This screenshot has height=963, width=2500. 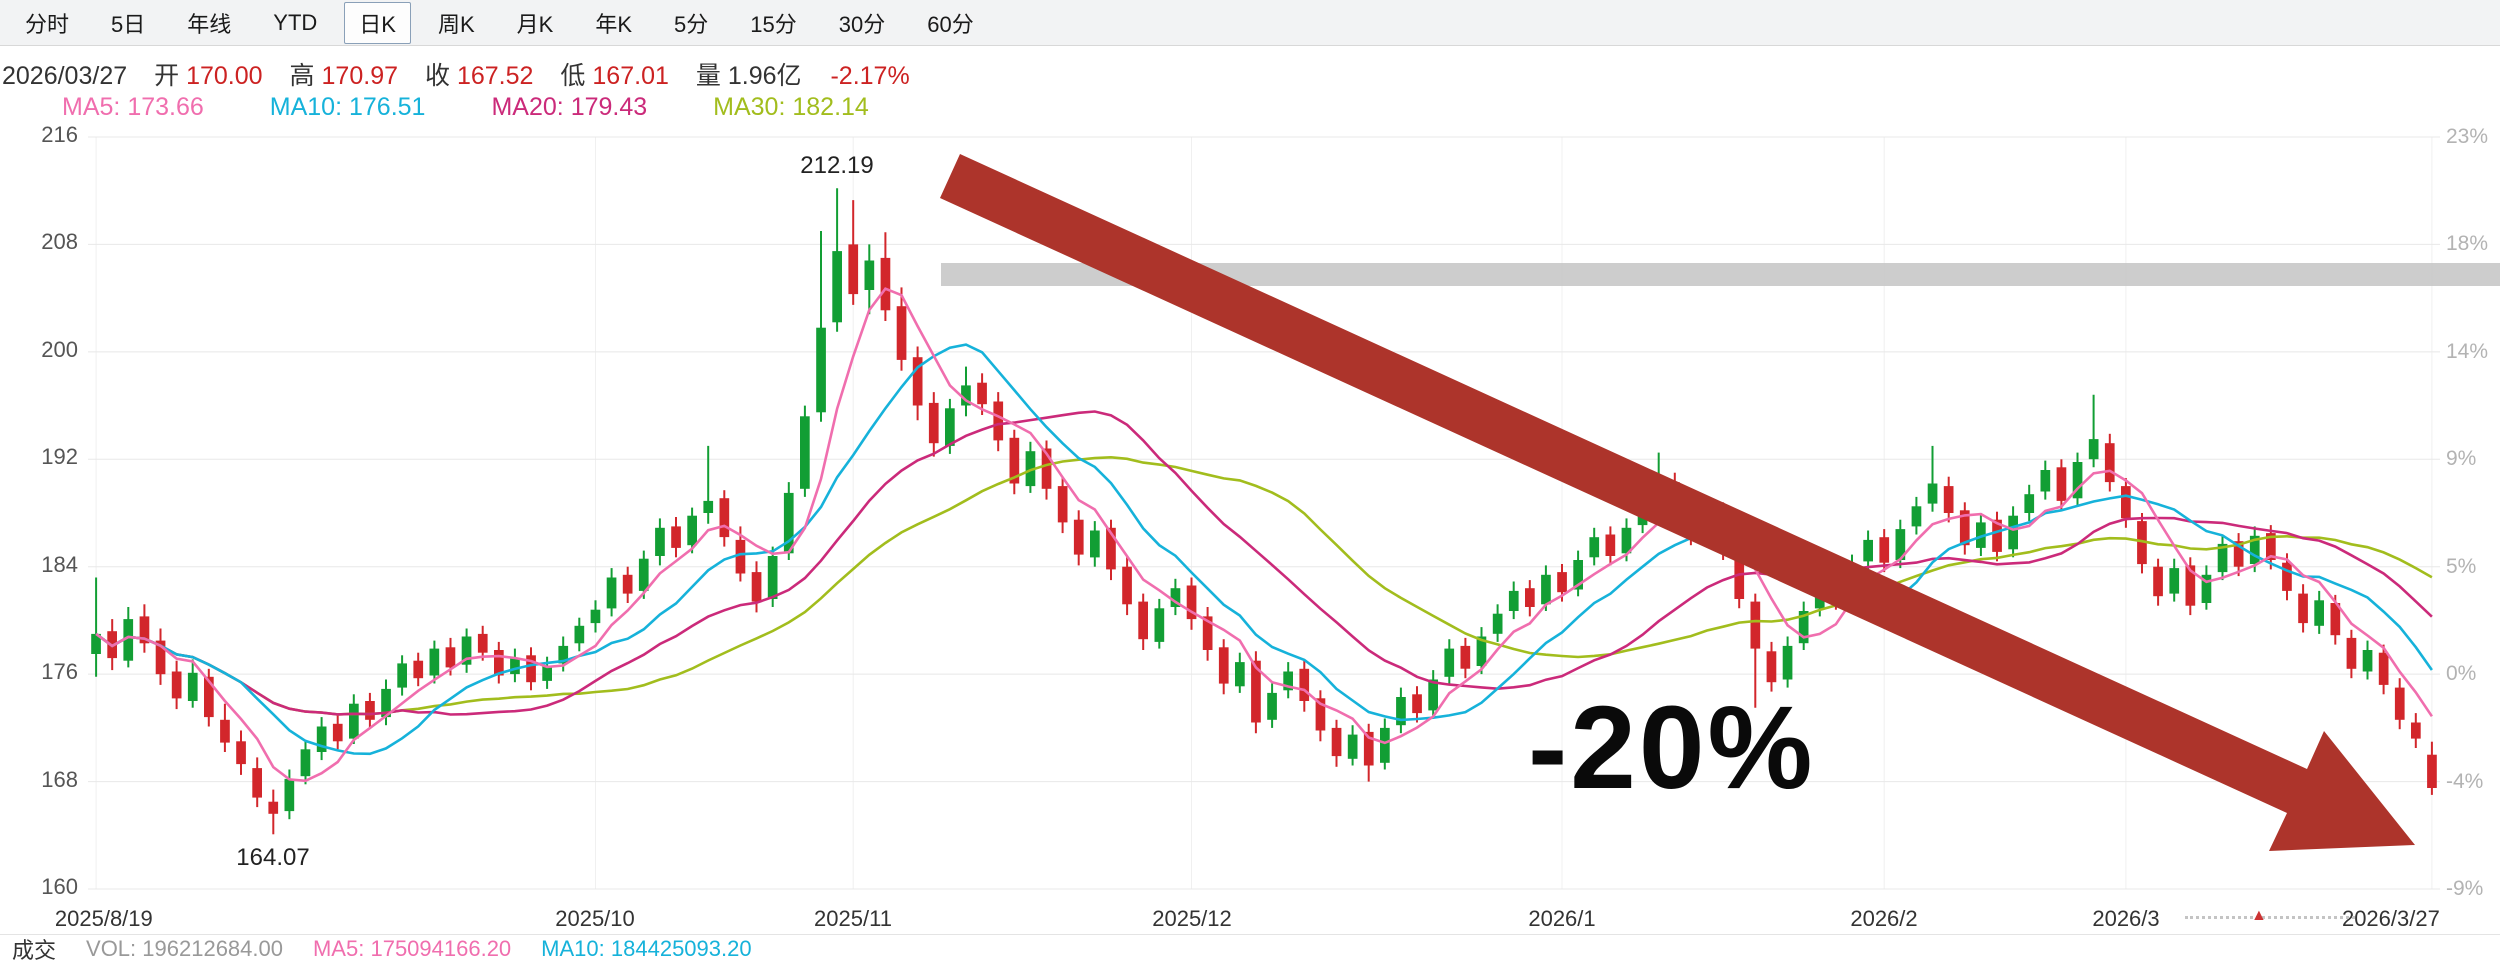 What do you see at coordinates (348, 107) in the screenshot?
I see `ma-legend-item-1: MA10: 176.51` at bounding box center [348, 107].